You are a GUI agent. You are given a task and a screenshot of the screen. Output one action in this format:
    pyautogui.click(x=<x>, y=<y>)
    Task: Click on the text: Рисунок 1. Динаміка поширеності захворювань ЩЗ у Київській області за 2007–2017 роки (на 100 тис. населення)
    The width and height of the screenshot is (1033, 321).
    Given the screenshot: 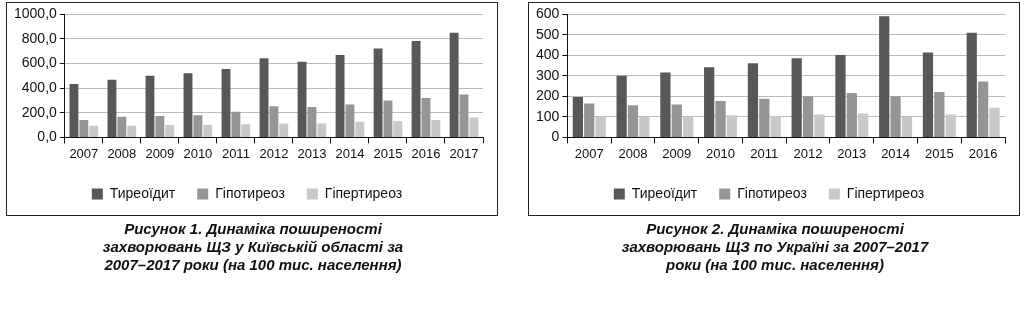 What is the action you would take?
    pyautogui.click(x=253, y=247)
    